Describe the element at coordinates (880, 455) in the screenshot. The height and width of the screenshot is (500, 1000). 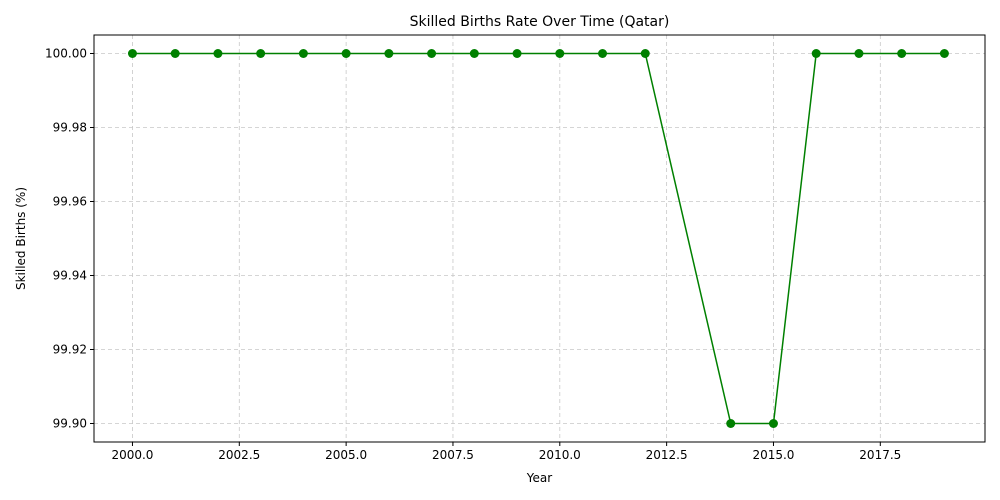
I see `x-tick-label: 2017.5` at that location.